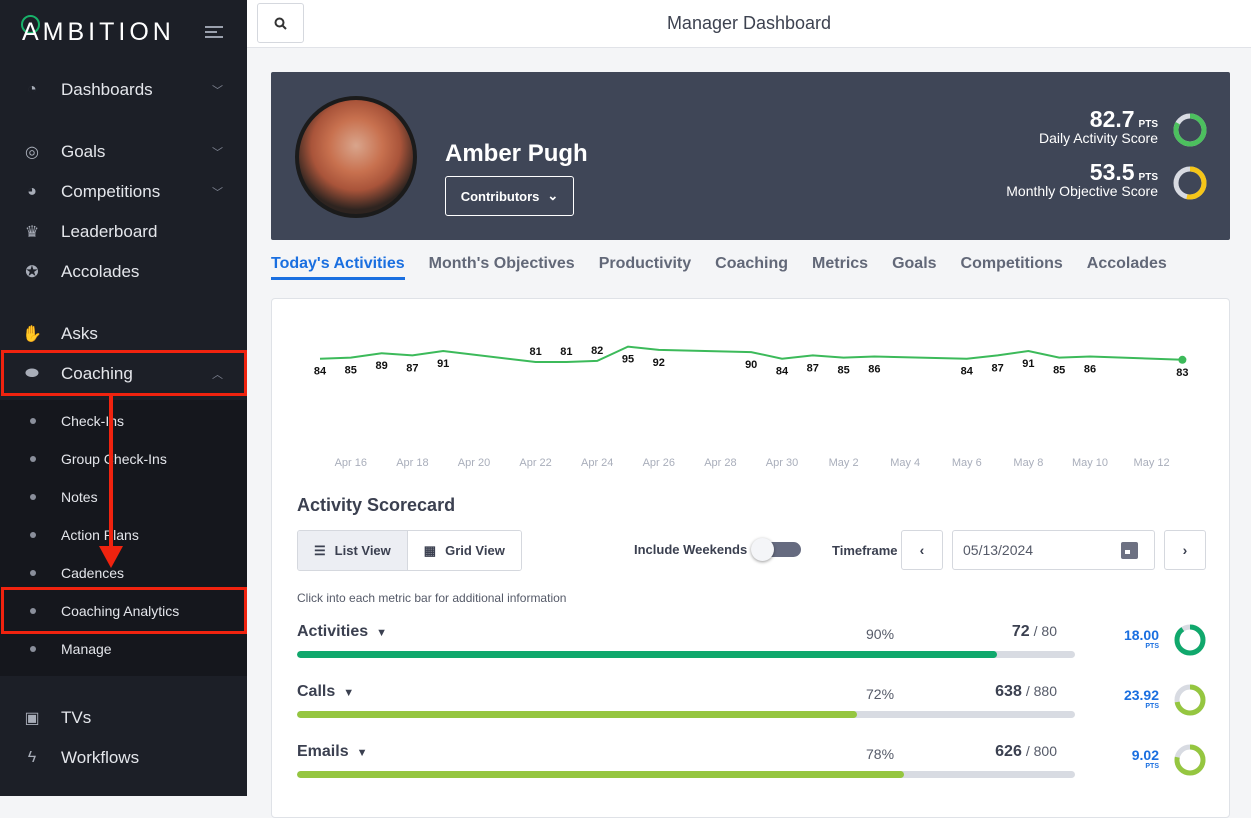 The height and width of the screenshot is (818, 1251). What do you see at coordinates (1028, 463) in the screenshot?
I see `x-tick-label: May 8` at bounding box center [1028, 463].